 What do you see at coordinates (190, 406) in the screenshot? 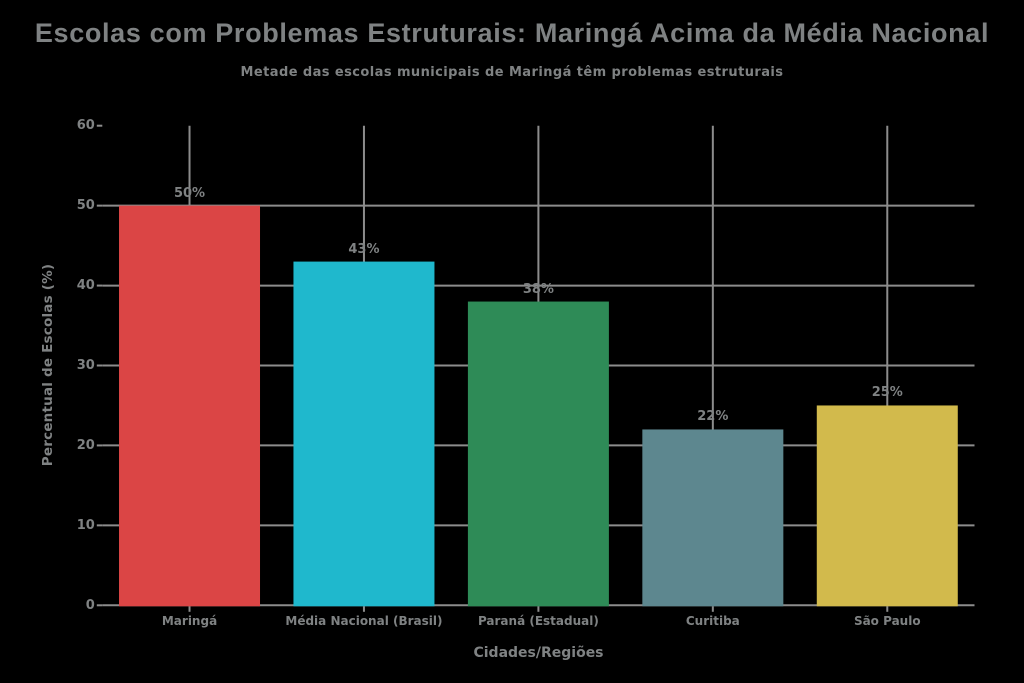
I see `bar-Maringá` at bounding box center [190, 406].